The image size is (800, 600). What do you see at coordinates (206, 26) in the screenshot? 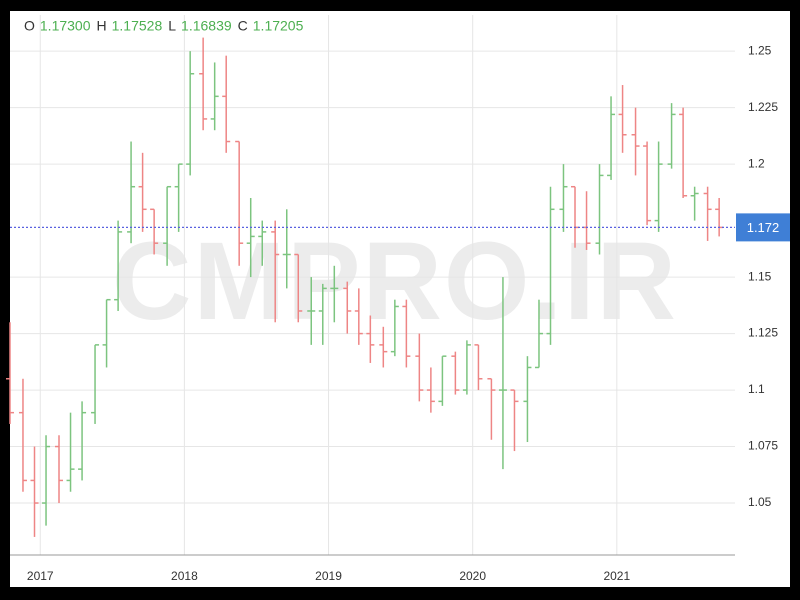
I see `header-value: 1.16839` at bounding box center [206, 26].